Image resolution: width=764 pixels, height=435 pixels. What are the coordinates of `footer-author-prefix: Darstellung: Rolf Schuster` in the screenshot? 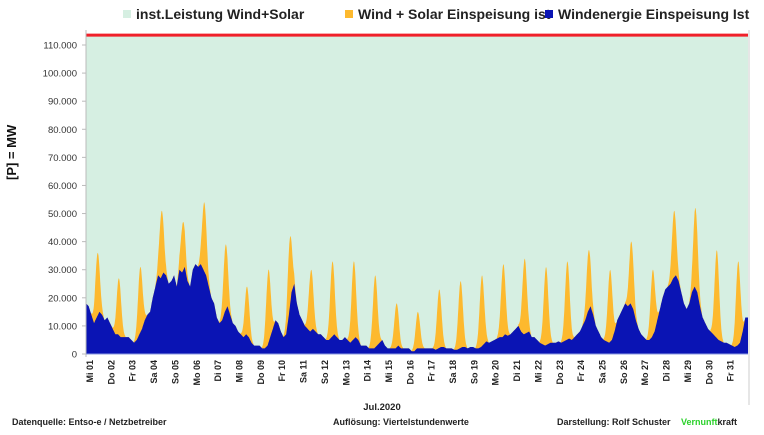 It's located at (614, 422).